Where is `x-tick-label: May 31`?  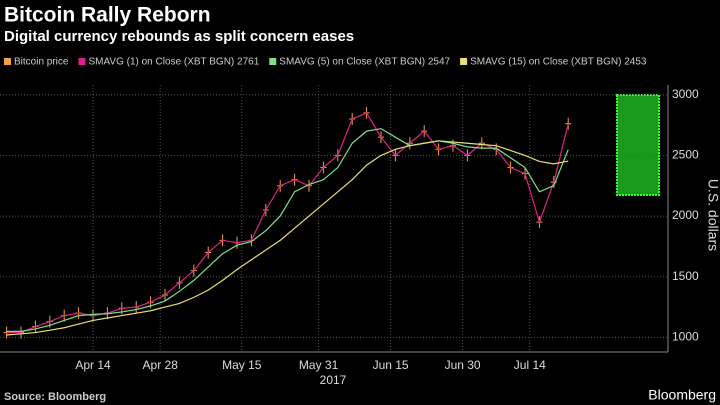 x-tick-label: May 31 is located at coordinates (319, 365).